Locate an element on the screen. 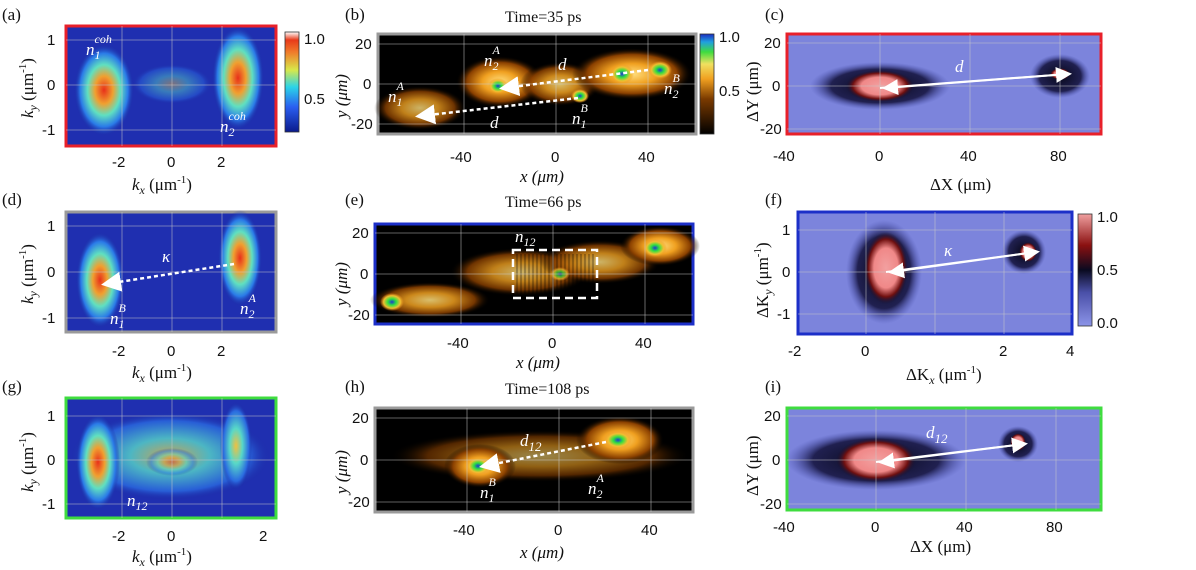  panel-i-peak is located at coordinates (1018, 442).